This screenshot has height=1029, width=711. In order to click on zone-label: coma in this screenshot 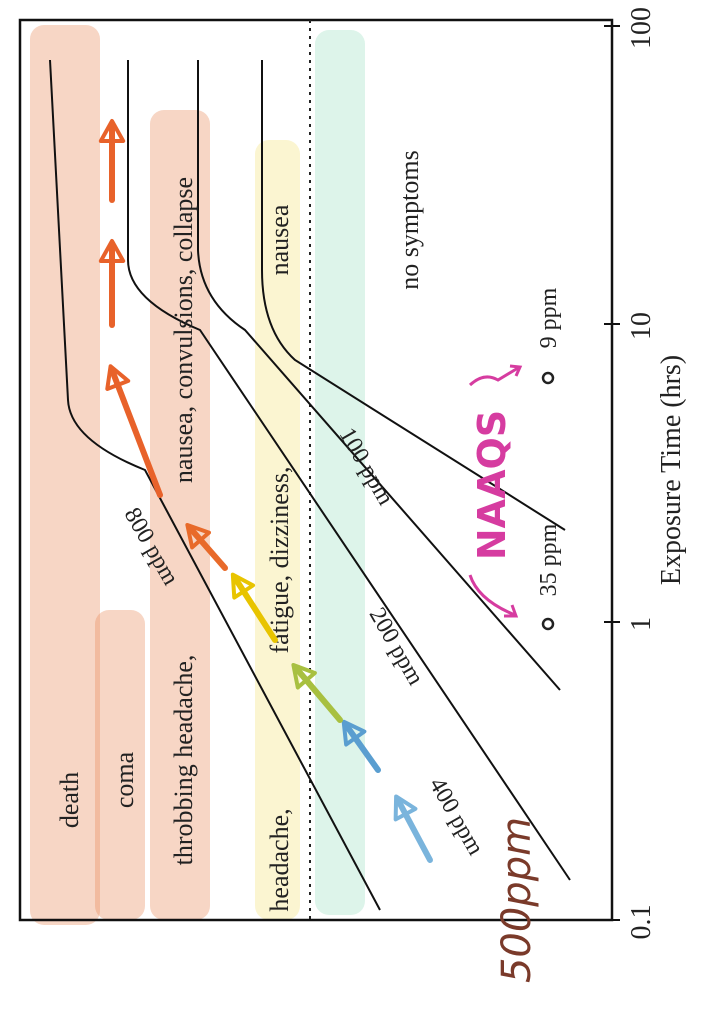, I will do `click(124, 779)`.